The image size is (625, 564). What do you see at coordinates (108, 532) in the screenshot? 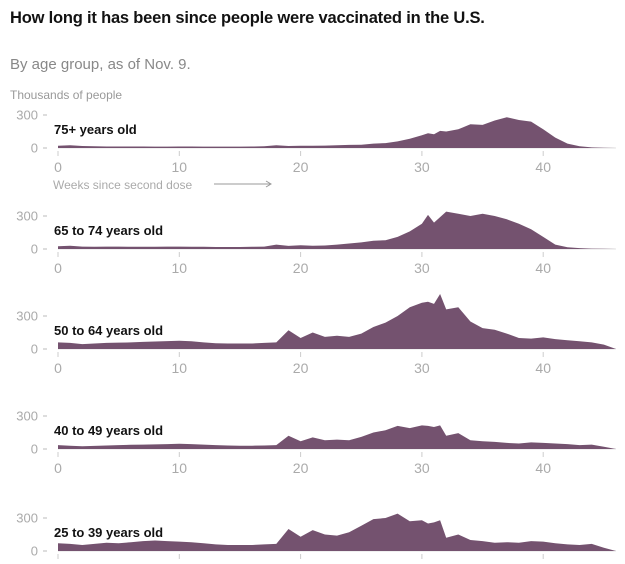
I see `age-group-label: 25 to 39 years old` at bounding box center [108, 532].